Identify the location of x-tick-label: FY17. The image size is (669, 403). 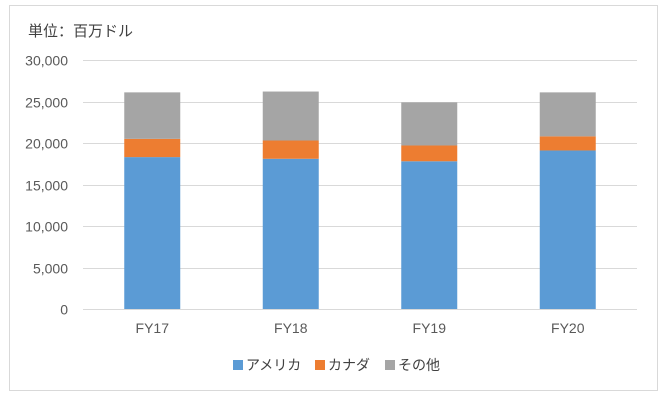
(153, 328).